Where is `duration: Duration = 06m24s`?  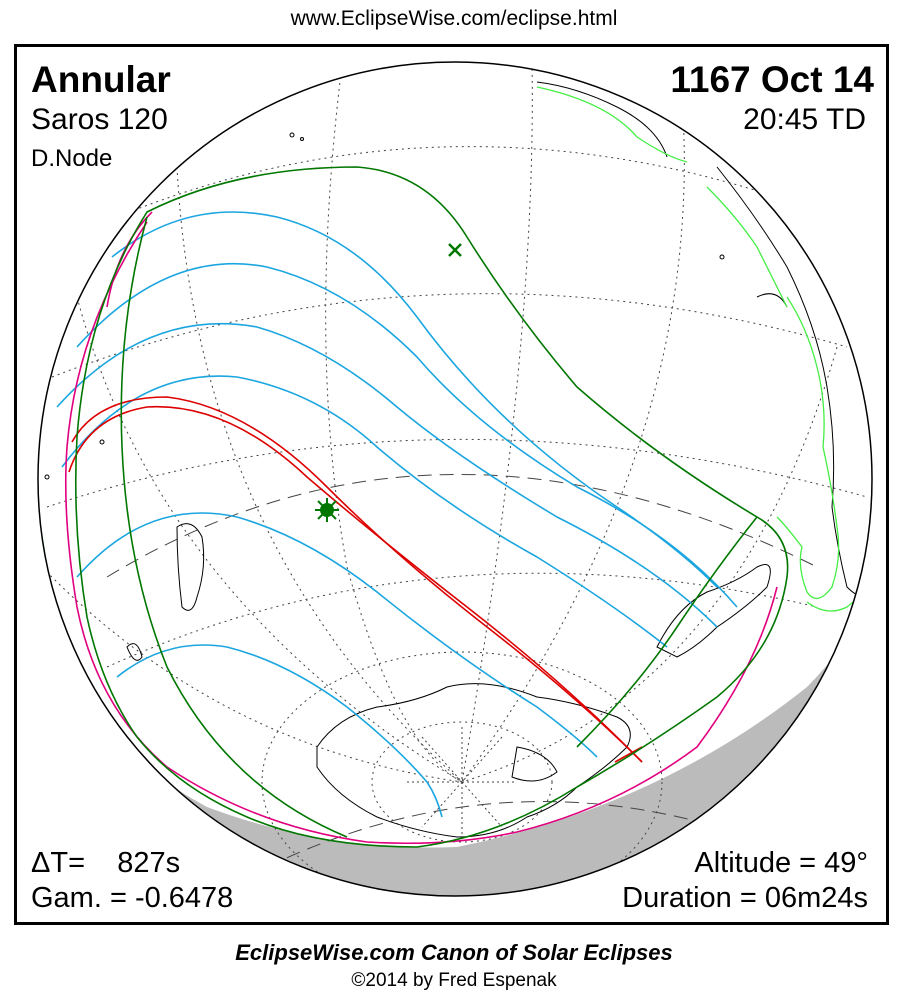 duration: Duration = 06m24s is located at coordinates (745, 898).